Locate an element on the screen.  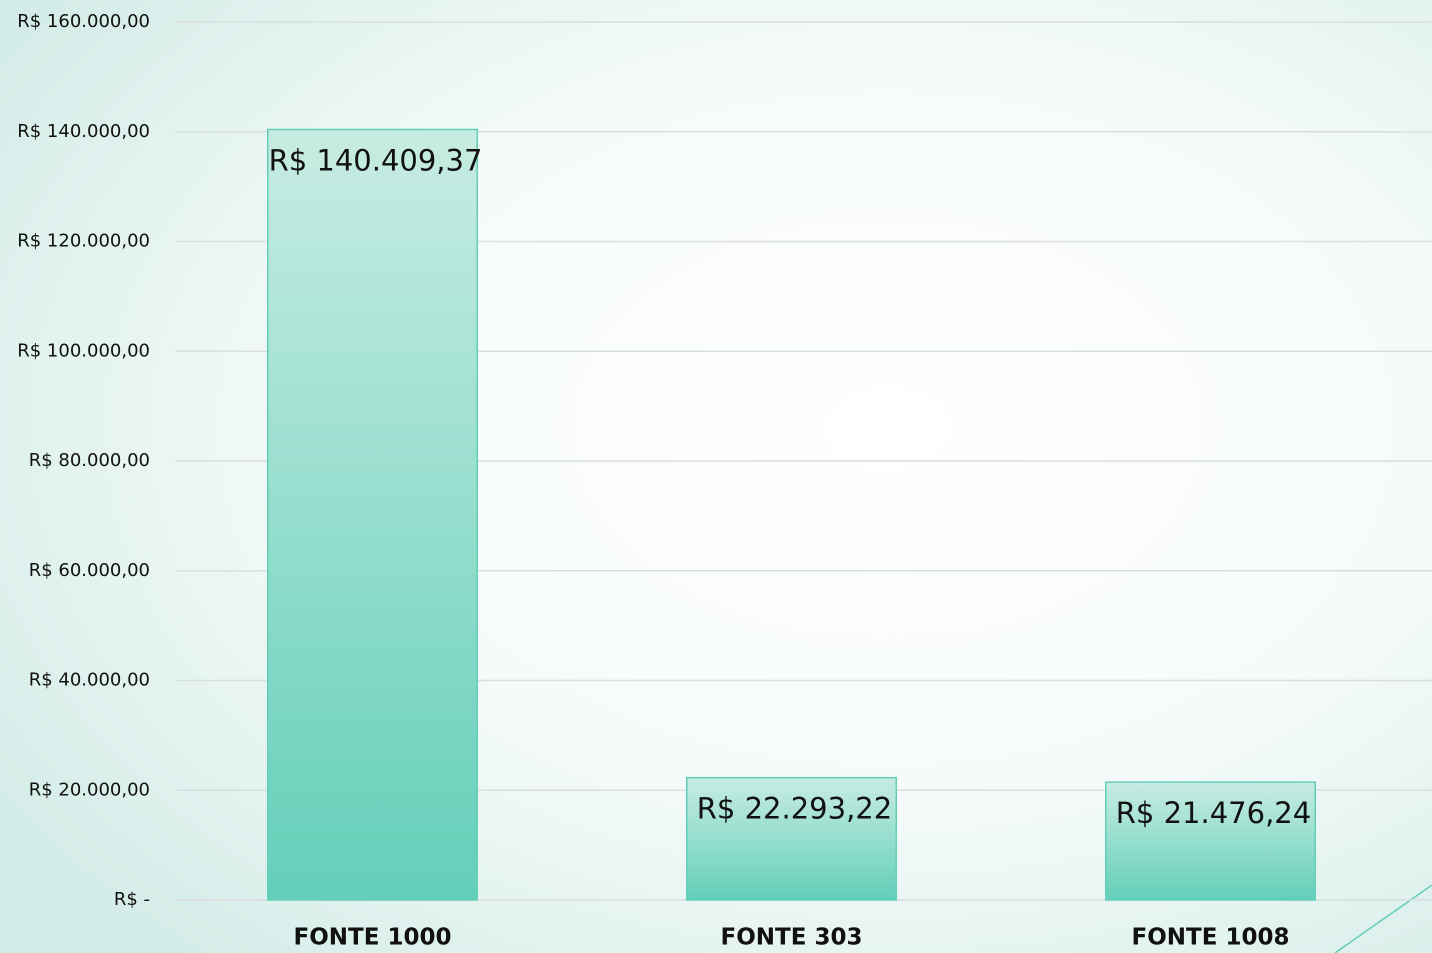
y-tick-label: R$ 80.000,00 is located at coordinates (89, 460).